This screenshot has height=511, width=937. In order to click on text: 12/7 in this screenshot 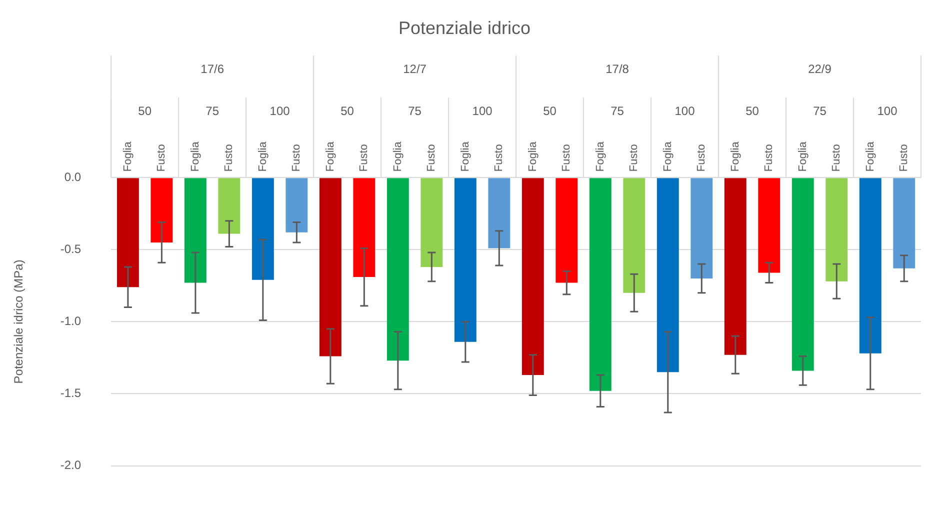, I will do `click(415, 69)`.